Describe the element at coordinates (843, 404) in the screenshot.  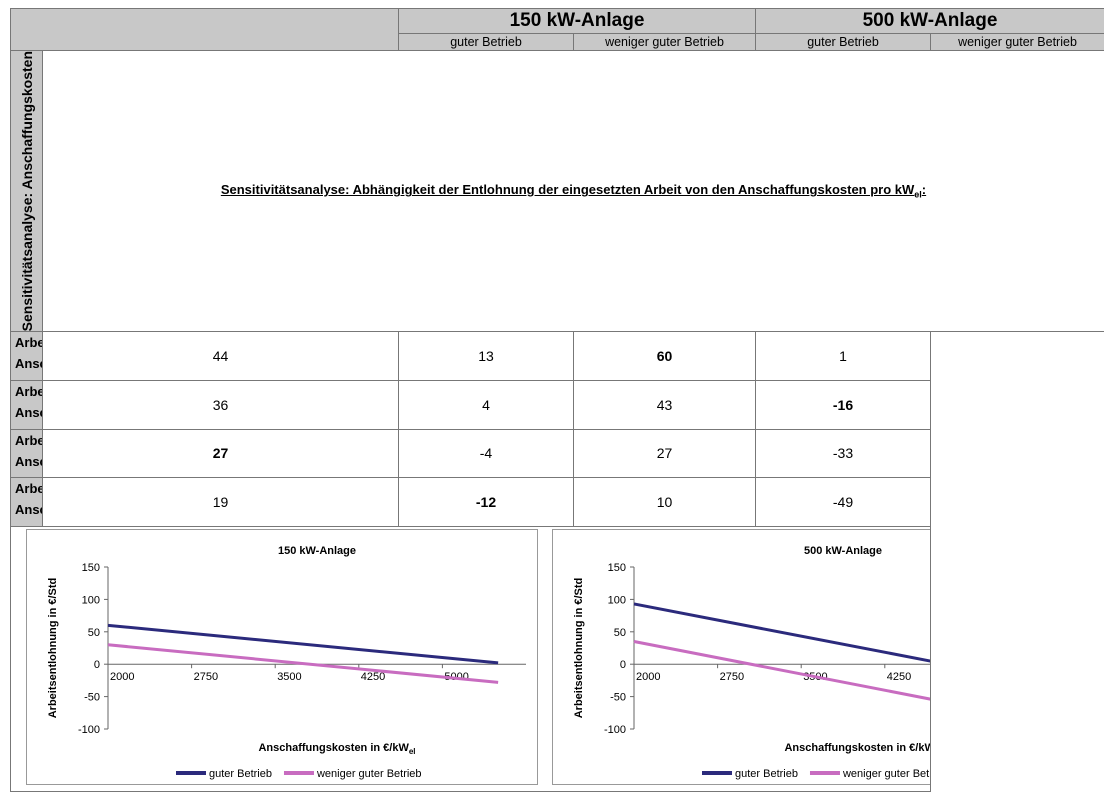
I see `value-cell: -16` at that location.